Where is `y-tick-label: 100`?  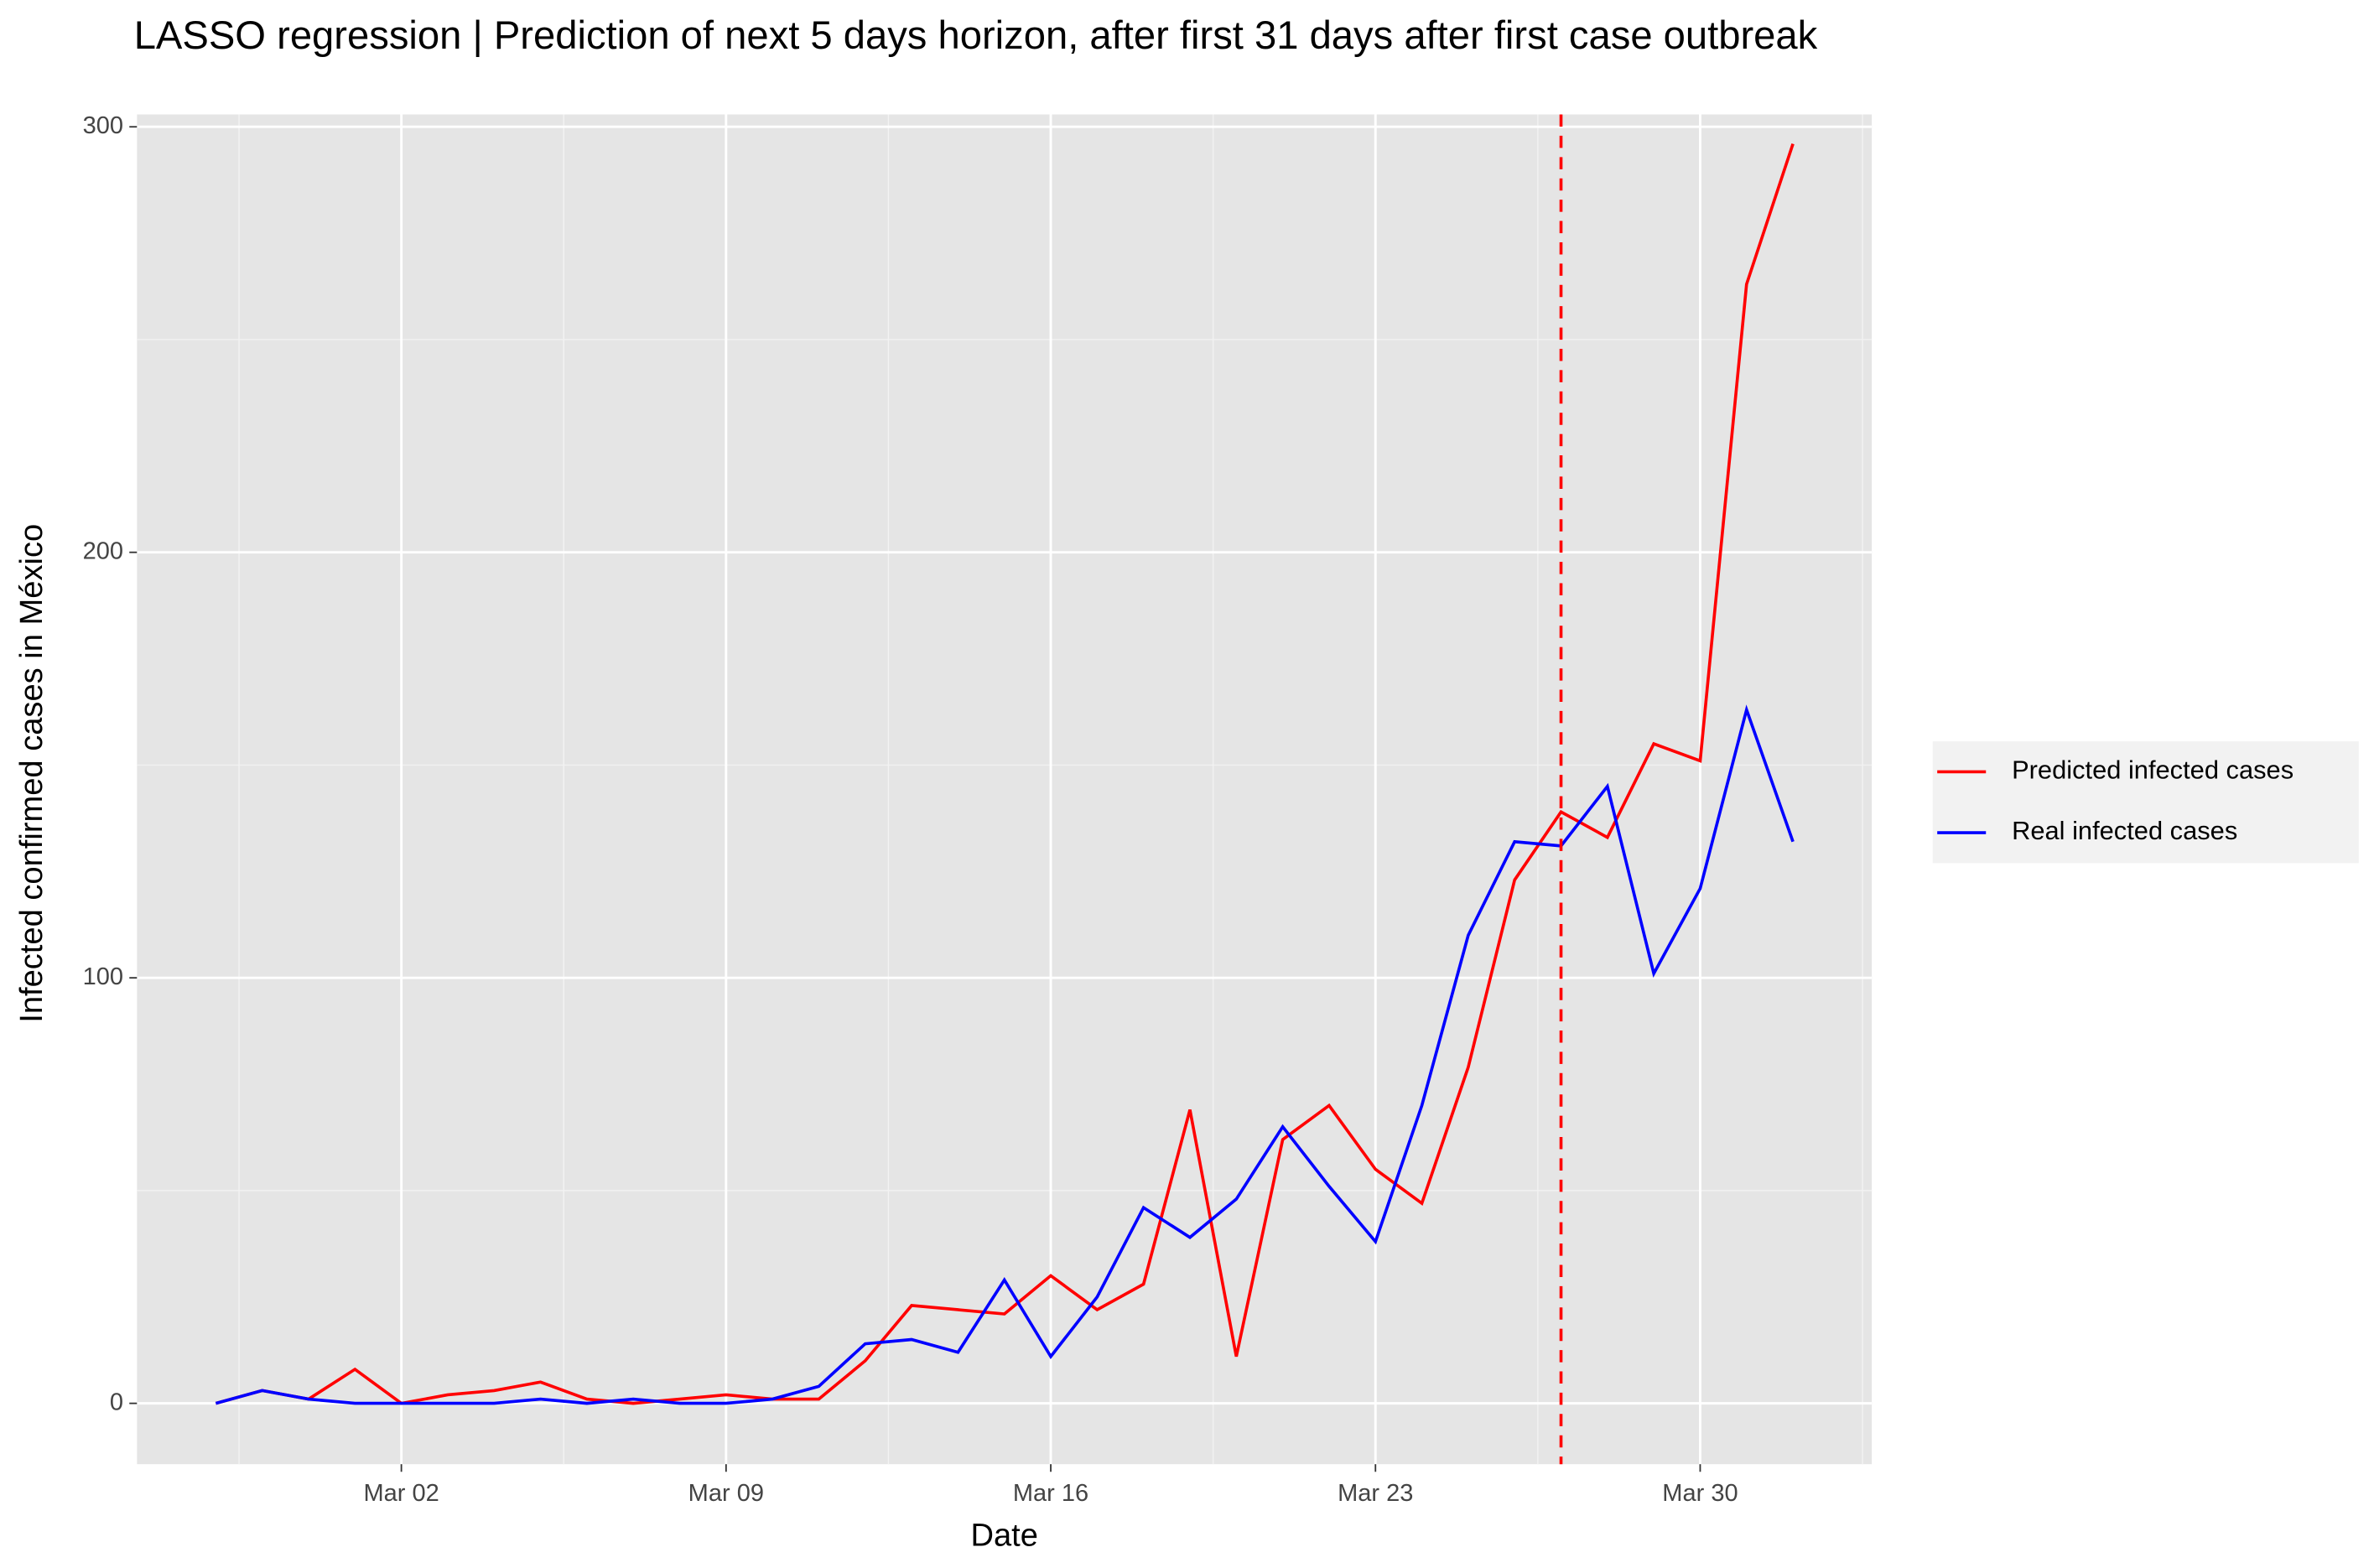 y-tick-label: 100 is located at coordinates (103, 976).